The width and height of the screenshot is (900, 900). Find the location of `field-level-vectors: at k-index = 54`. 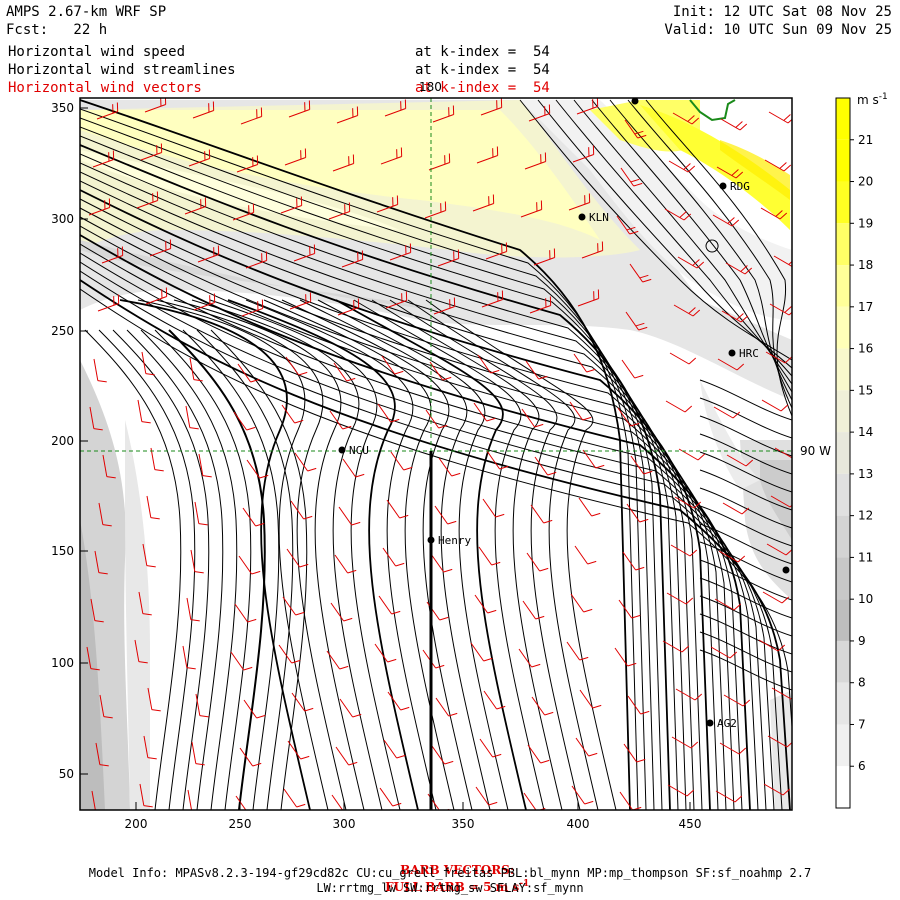

field-level-vectors: at k-index = 54 is located at coordinates (482, 88).